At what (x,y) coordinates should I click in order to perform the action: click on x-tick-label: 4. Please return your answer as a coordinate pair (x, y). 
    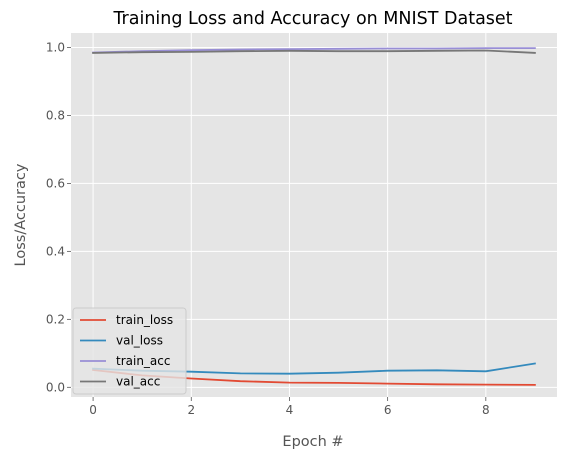
    Looking at the image, I should click on (290, 410).